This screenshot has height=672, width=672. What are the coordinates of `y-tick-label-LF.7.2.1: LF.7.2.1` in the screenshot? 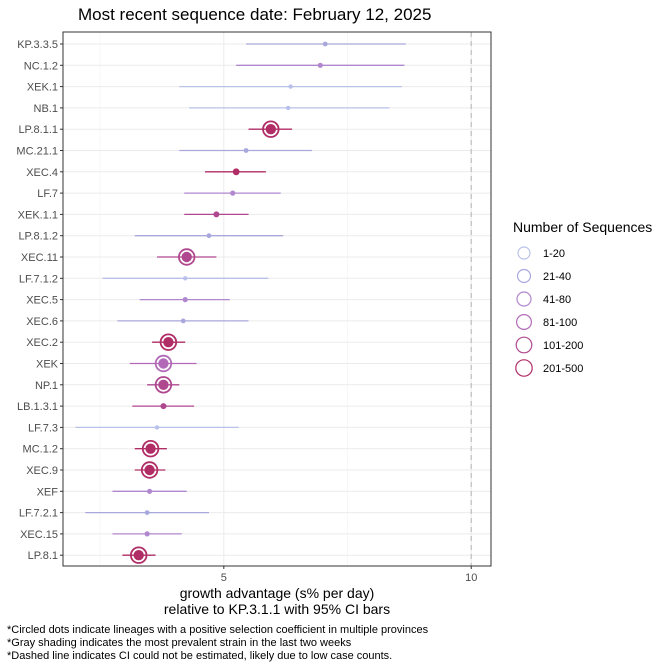 It's located at (38, 514).